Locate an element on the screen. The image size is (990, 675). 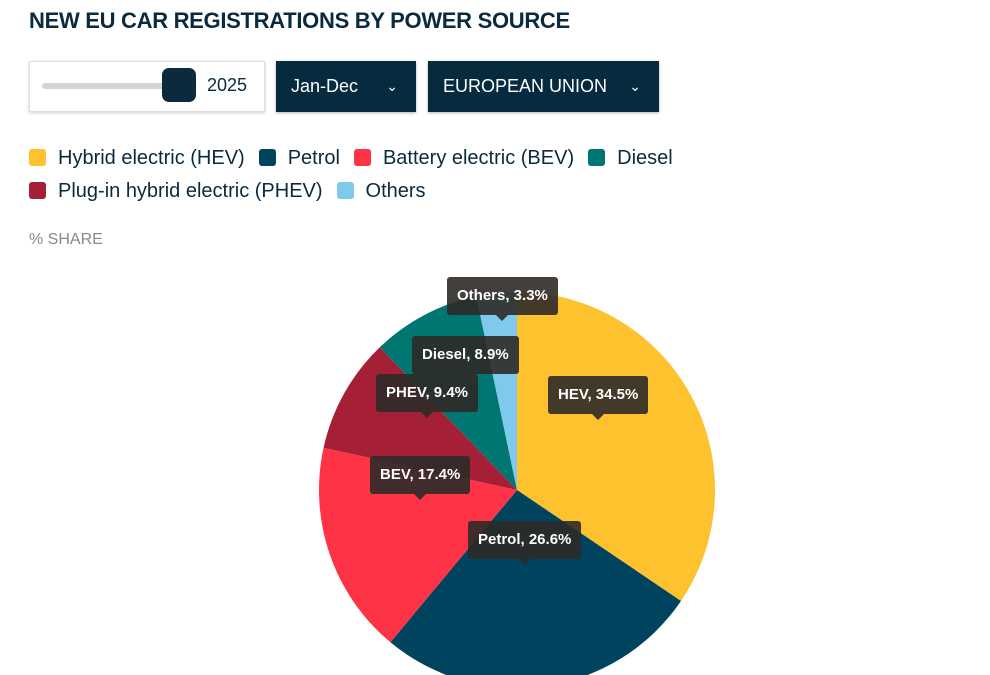
legend-label: Diesel is located at coordinates (645, 158).